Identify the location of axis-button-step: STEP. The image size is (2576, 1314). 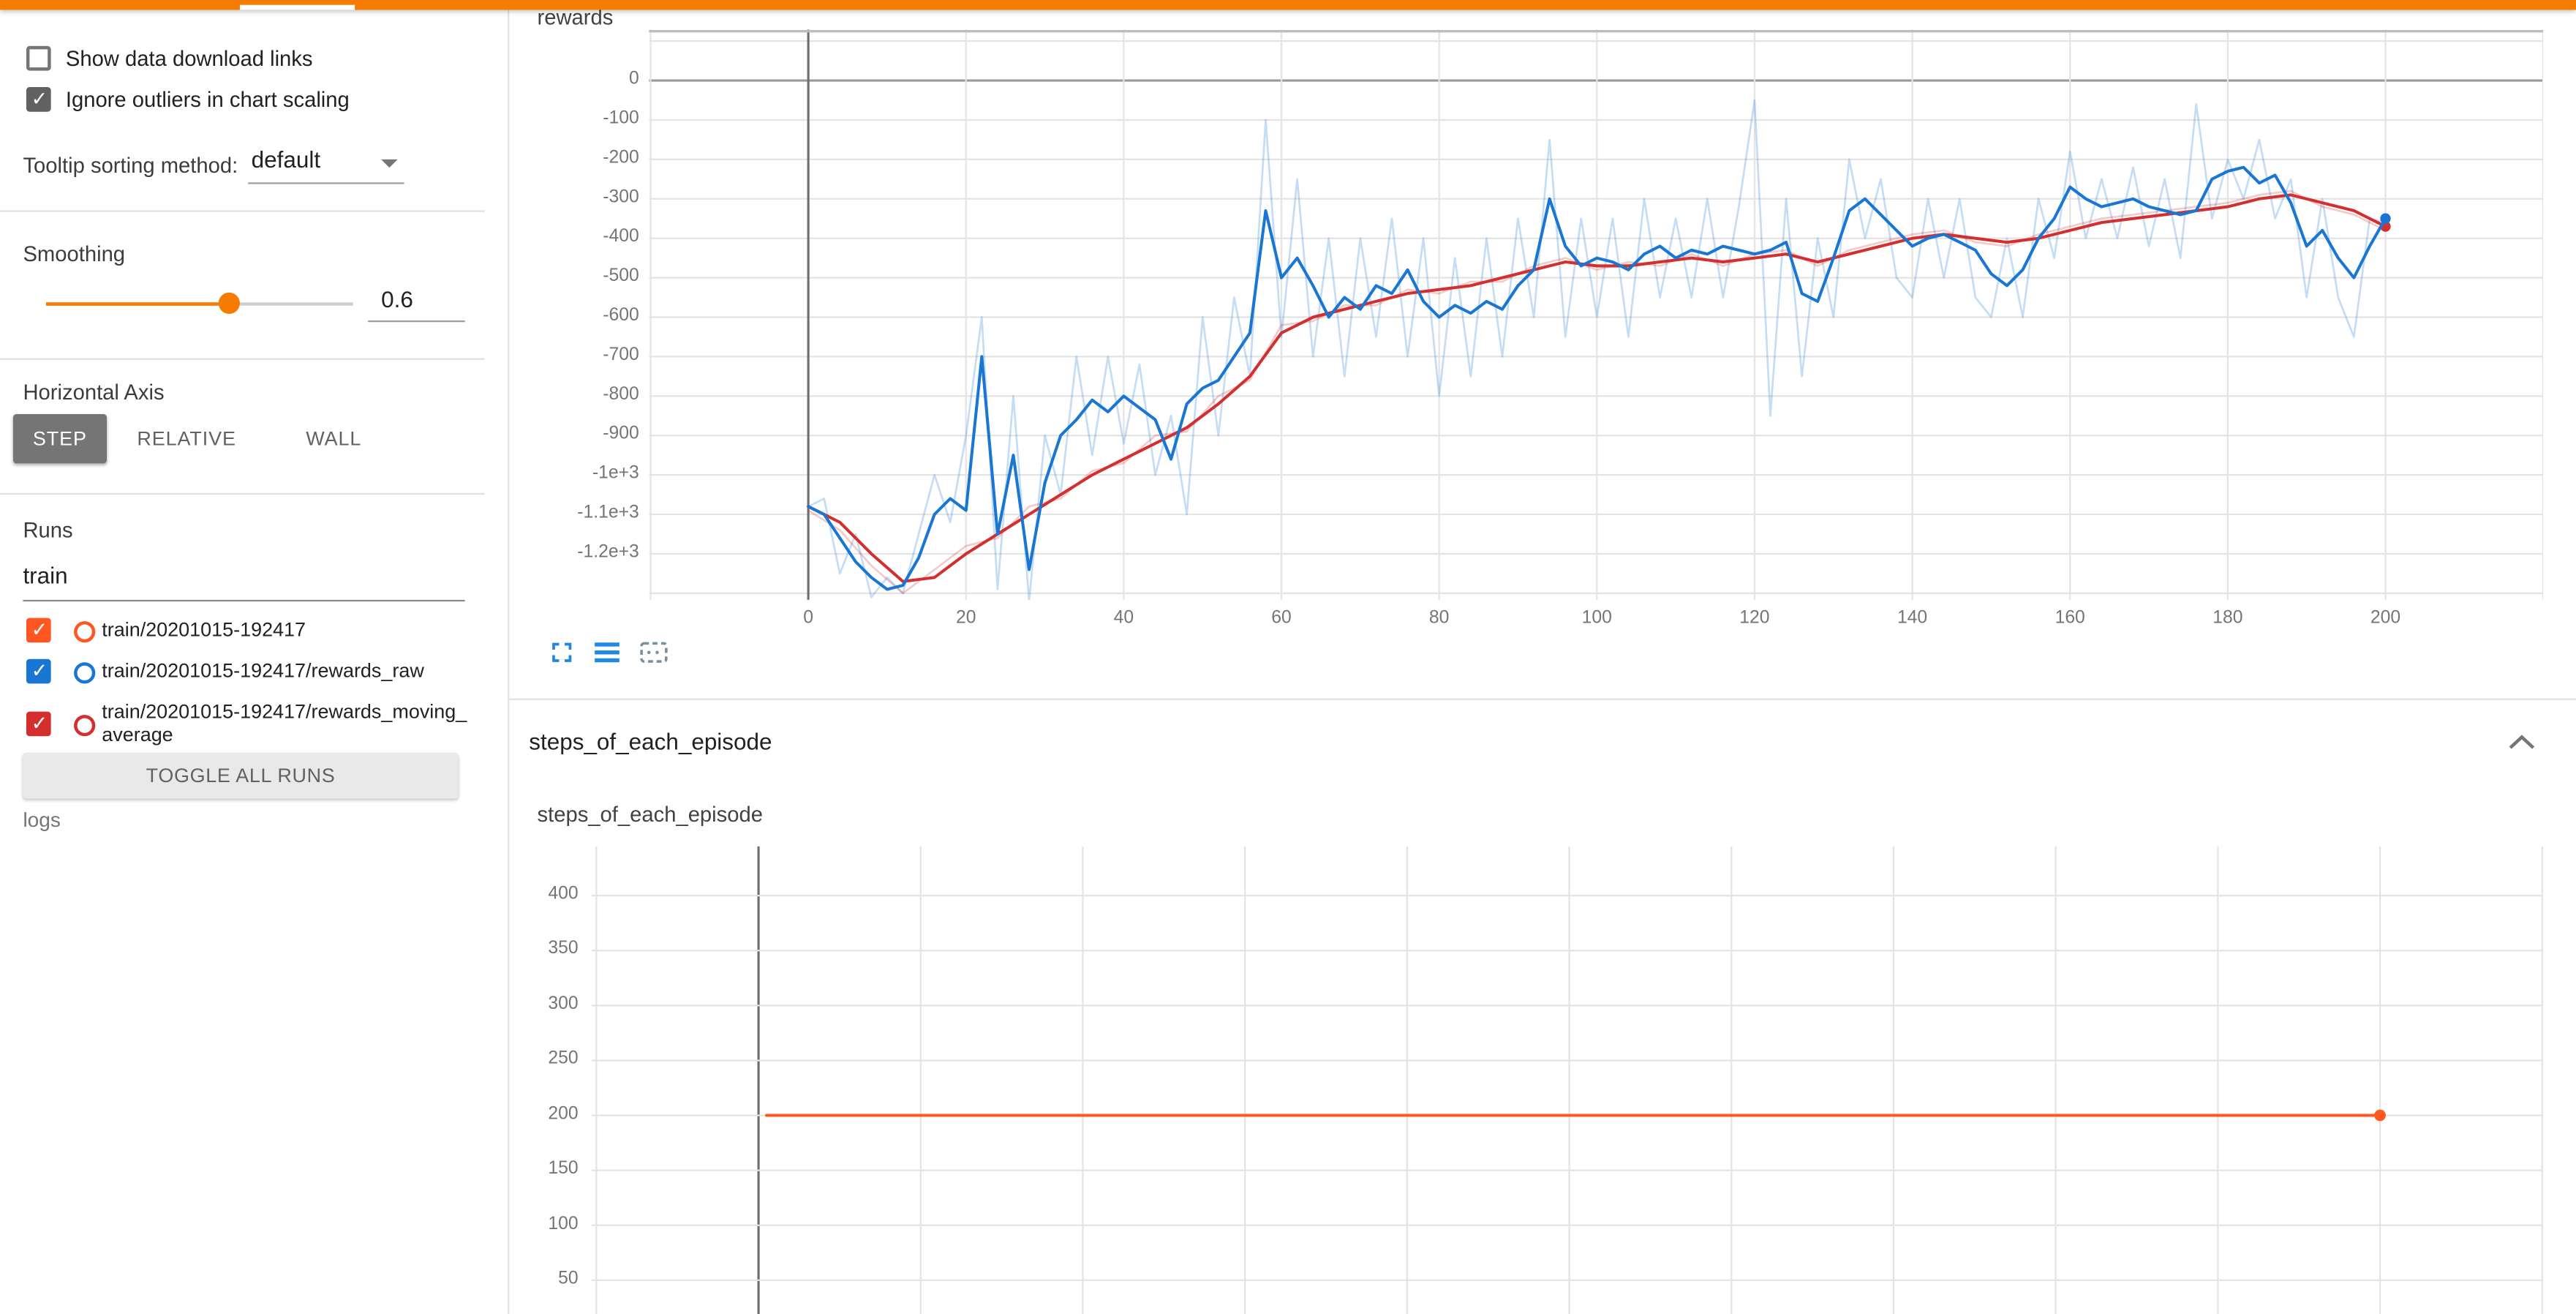
(59, 439).